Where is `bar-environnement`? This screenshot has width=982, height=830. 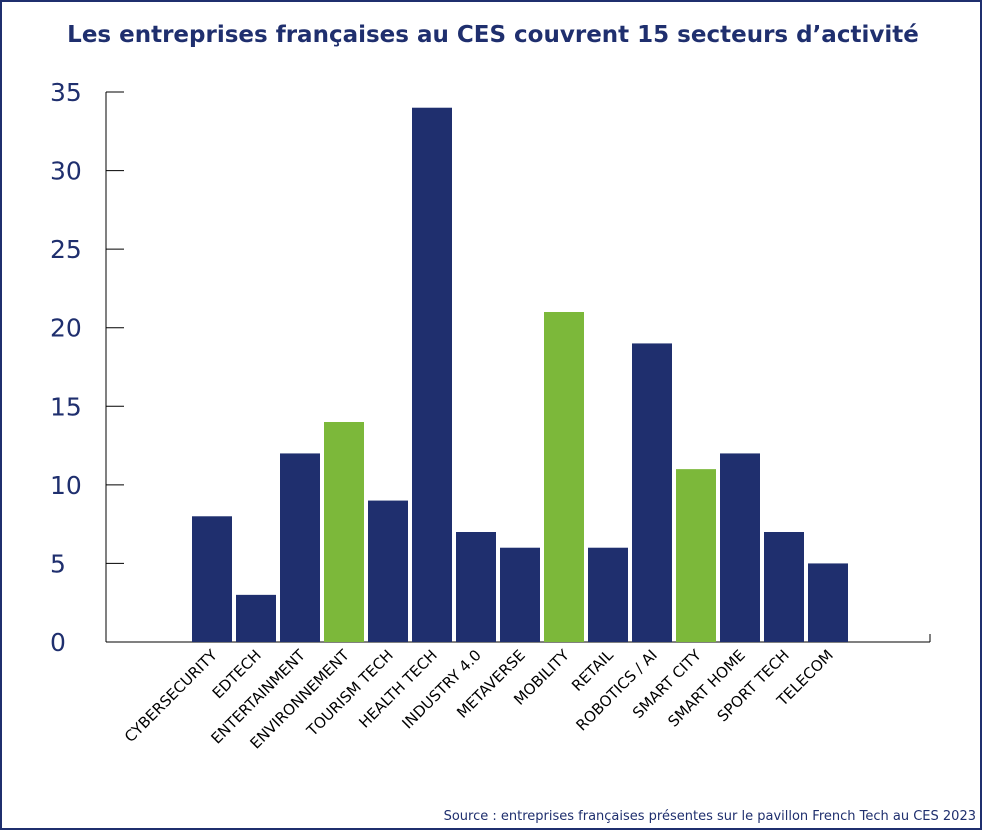 bar-environnement is located at coordinates (344, 532).